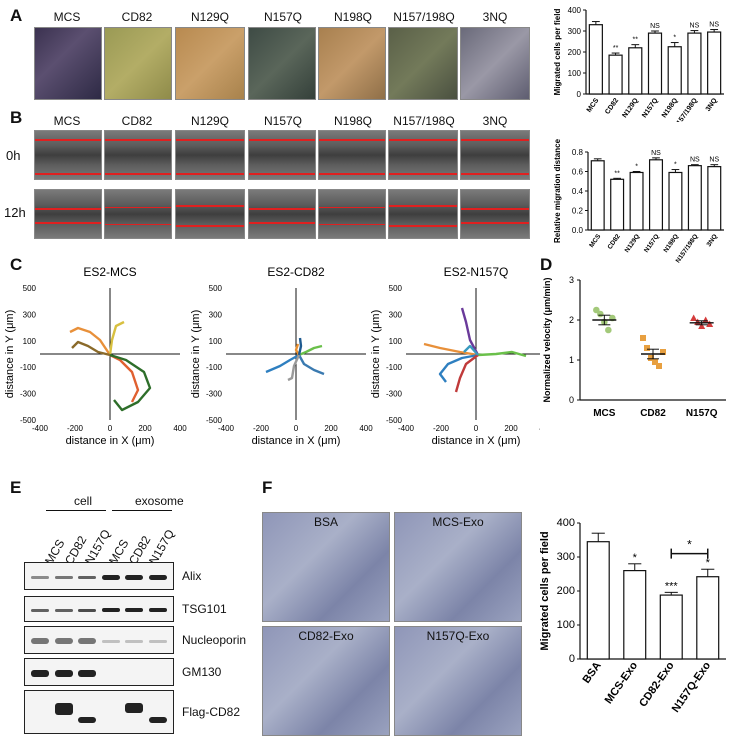  What do you see at coordinates (283, 121) in the screenshot?
I see `panel-b-header-3: N157Q` at bounding box center [283, 121].